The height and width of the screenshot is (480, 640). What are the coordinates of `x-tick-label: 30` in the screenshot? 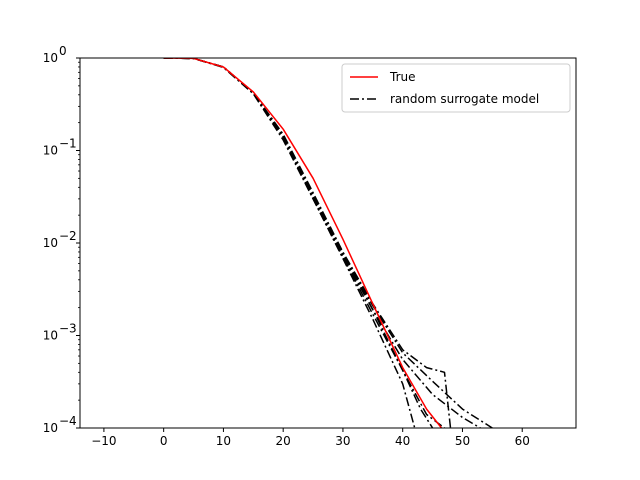 It's located at (342, 441).